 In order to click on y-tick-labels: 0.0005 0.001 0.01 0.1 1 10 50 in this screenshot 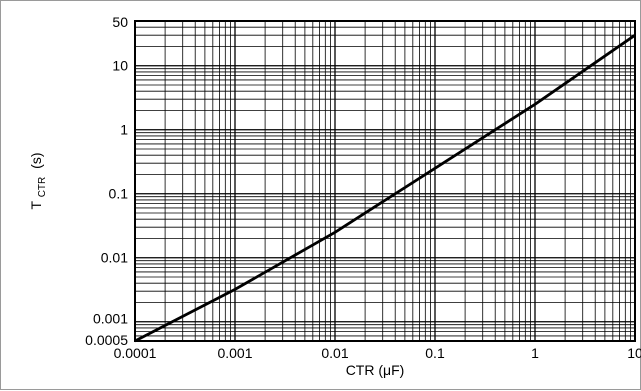, I will do `click(106, 181)`.